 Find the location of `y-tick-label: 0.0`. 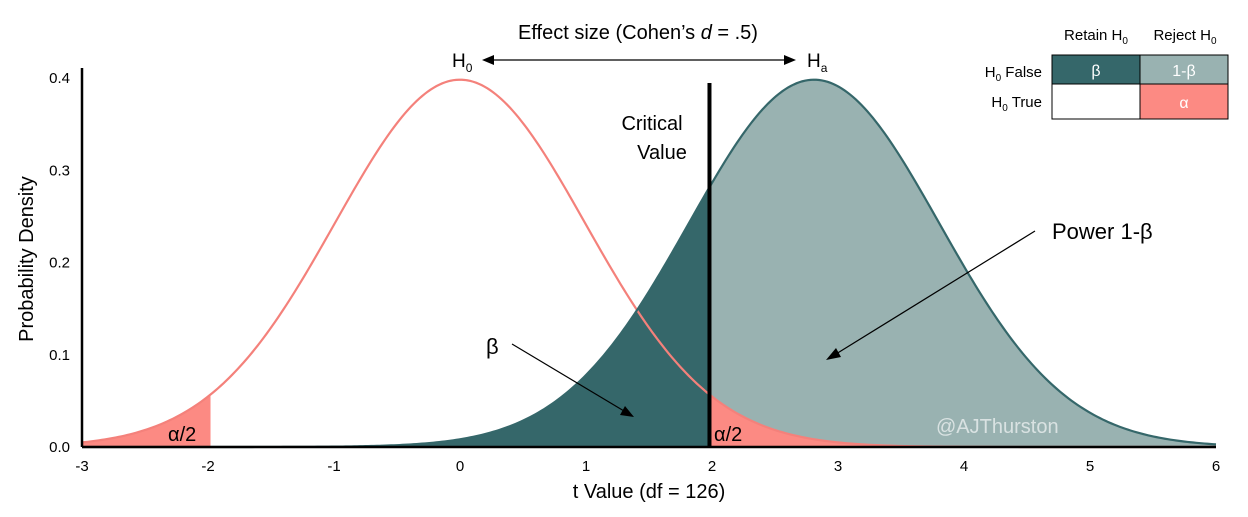

y-tick-label: 0.0 is located at coordinates (59, 447).